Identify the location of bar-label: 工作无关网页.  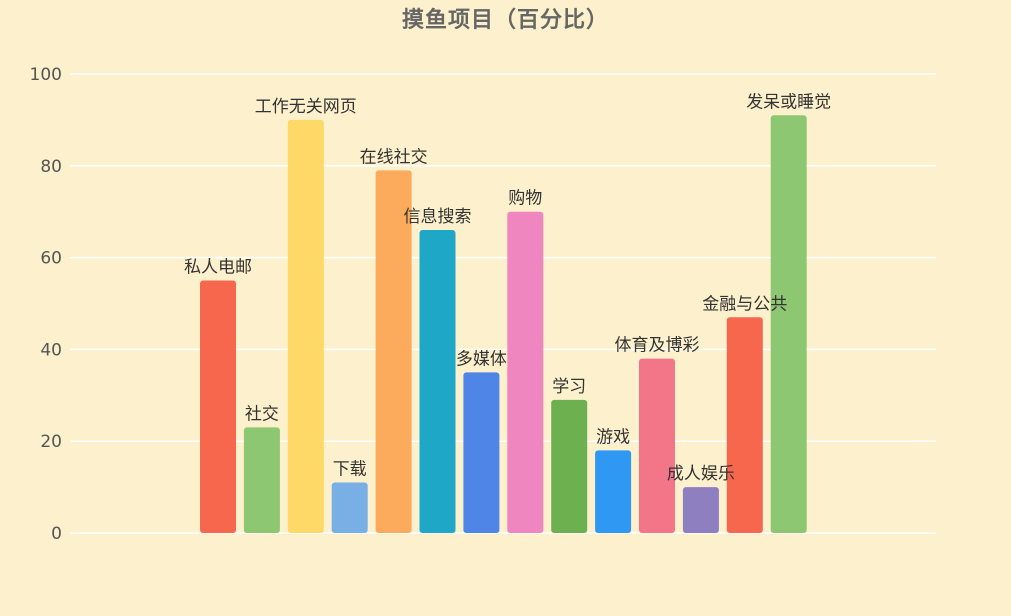
(306, 107).